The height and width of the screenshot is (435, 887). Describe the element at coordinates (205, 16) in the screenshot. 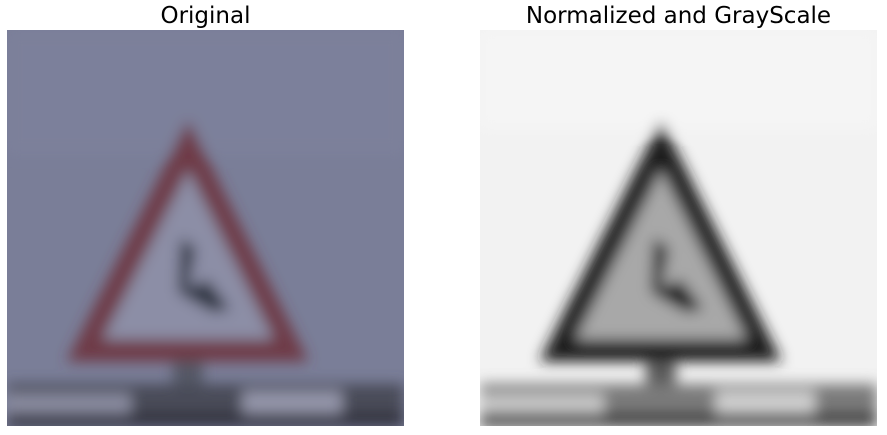

I see `original-title: Original` at that location.